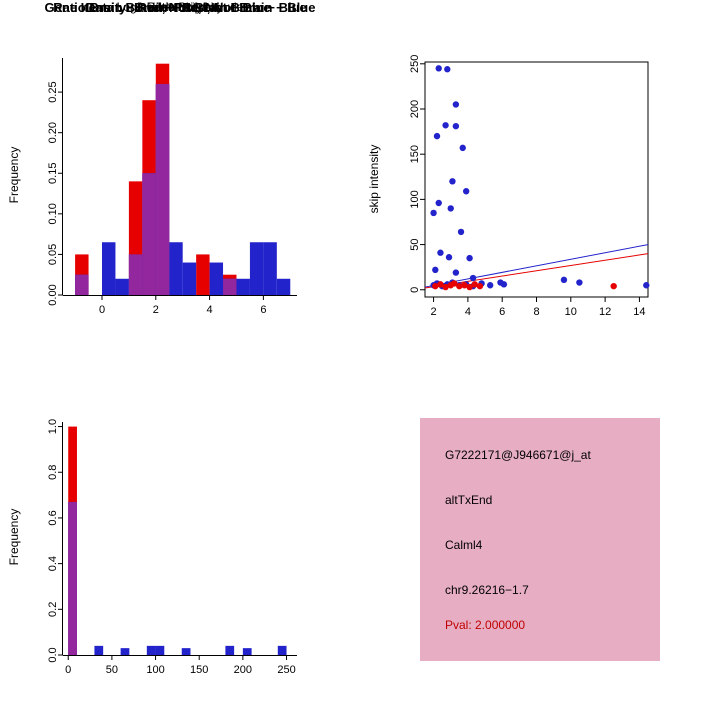 The width and height of the screenshot is (720, 720). Describe the element at coordinates (53, 517) in the screenshot. I see `svg-text: 0.6` at that location.